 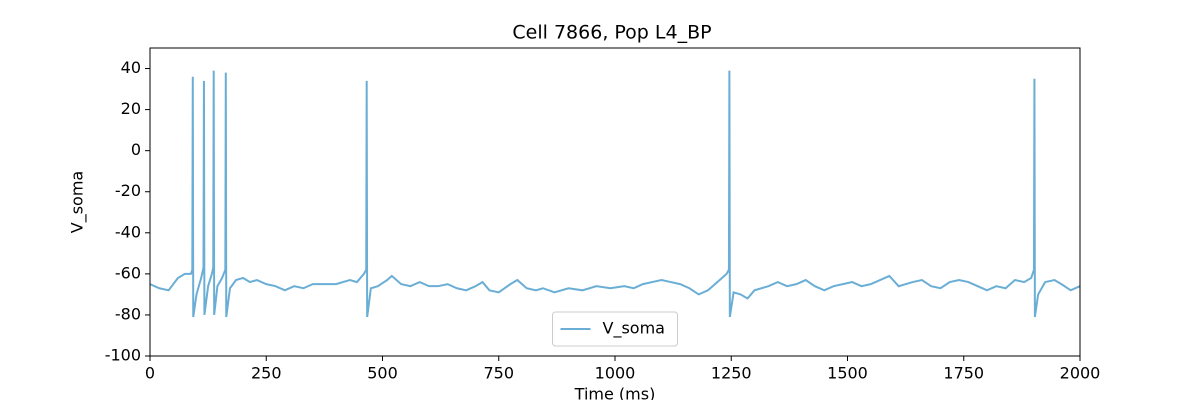 I want to click on y-tick-label: -60, so click(x=128, y=272).